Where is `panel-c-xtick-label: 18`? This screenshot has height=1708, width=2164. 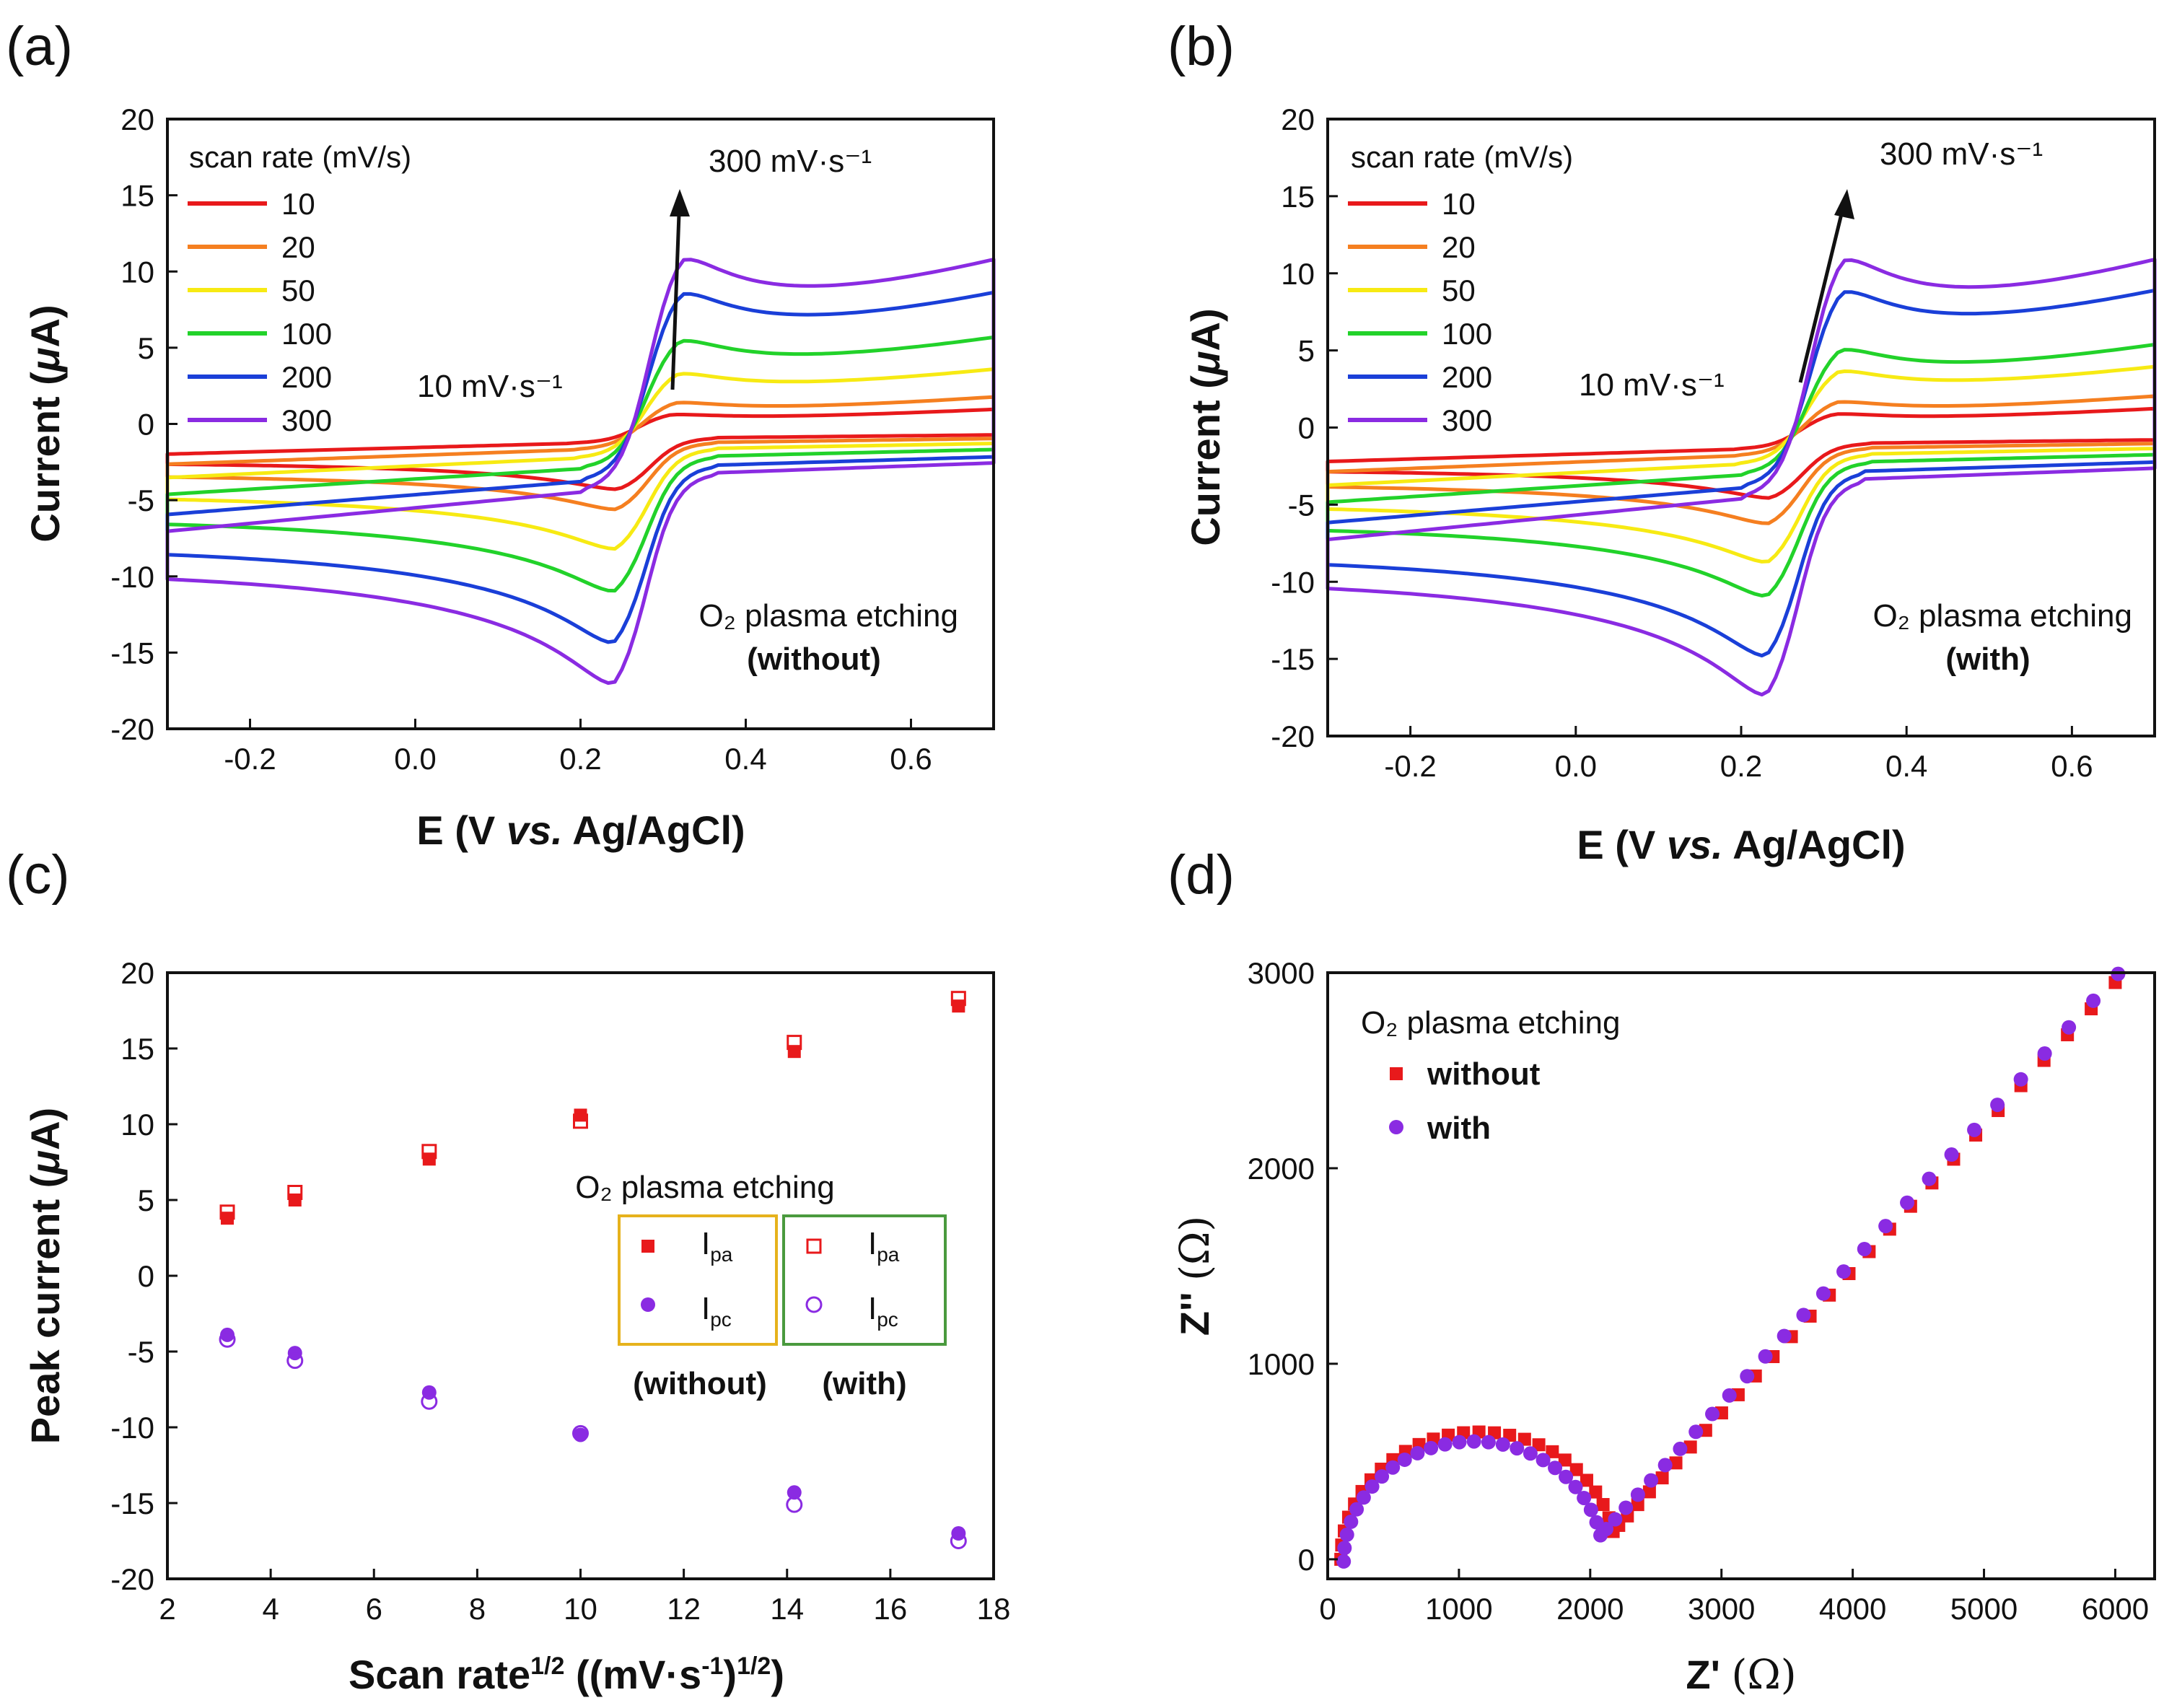
panel-c-xtick-label: 18 is located at coordinates (994, 1609).